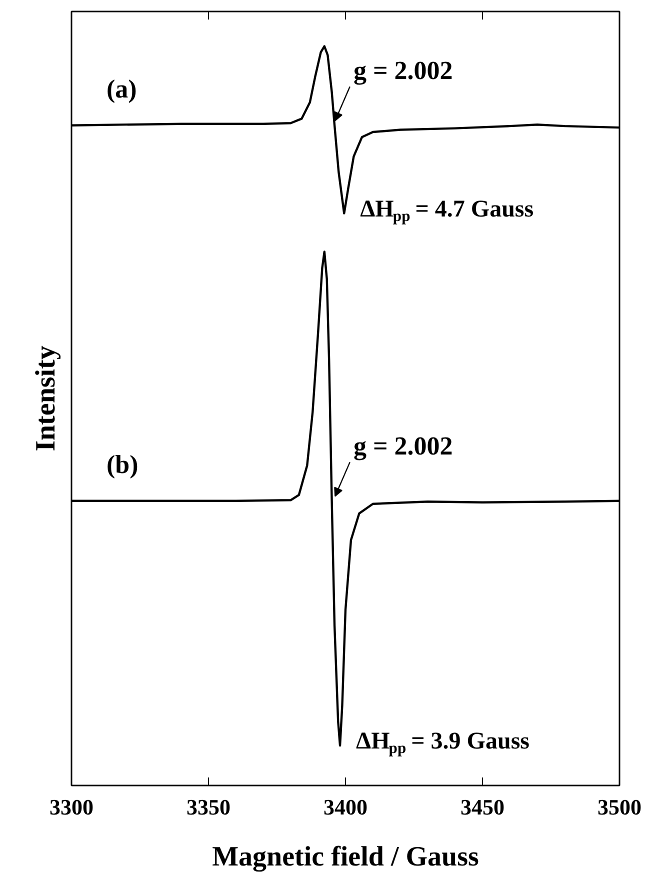 This screenshot has height=896, width=658. Describe the element at coordinates (72, 807) in the screenshot. I see `x-tick-label: 3300` at that location.